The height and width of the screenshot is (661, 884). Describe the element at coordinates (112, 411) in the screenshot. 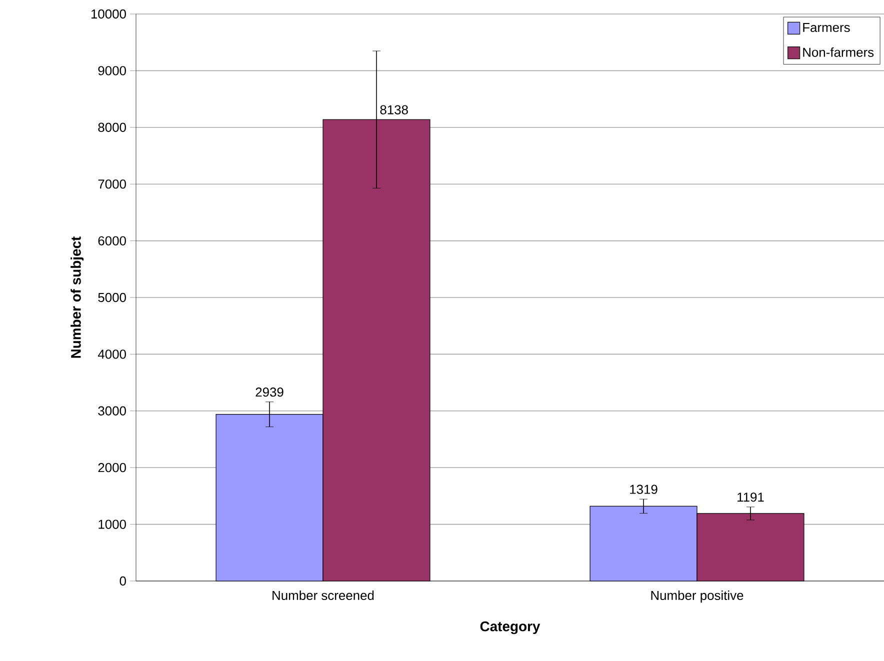

I see `y-tick-label: 3000` at that location.